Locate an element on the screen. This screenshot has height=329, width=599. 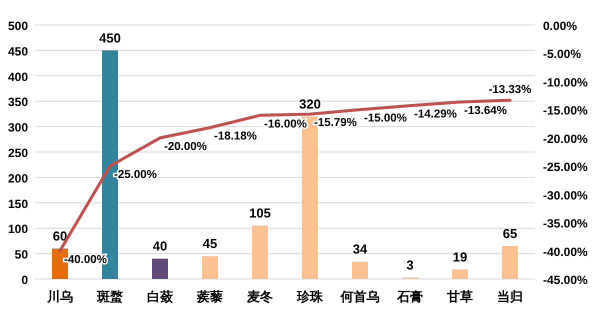
x-tick-label: 石膏 is located at coordinates (409, 296).